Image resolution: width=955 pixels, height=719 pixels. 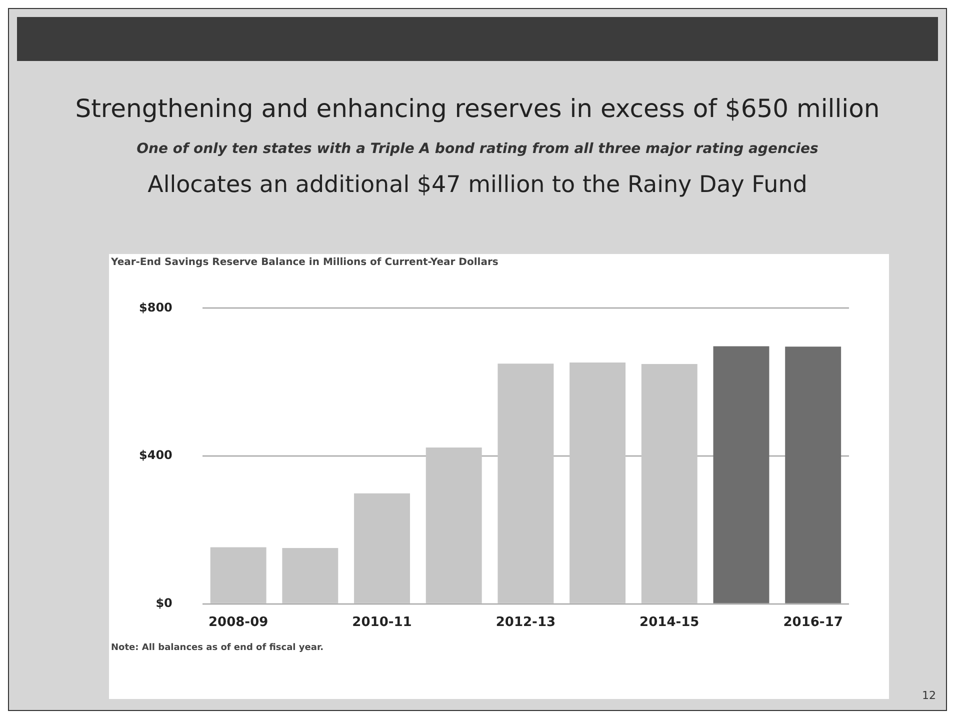 What do you see at coordinates (238, 622) in the screenshot?
I see `x-tick-label: 2008-09` at bounding box center [238, 622].